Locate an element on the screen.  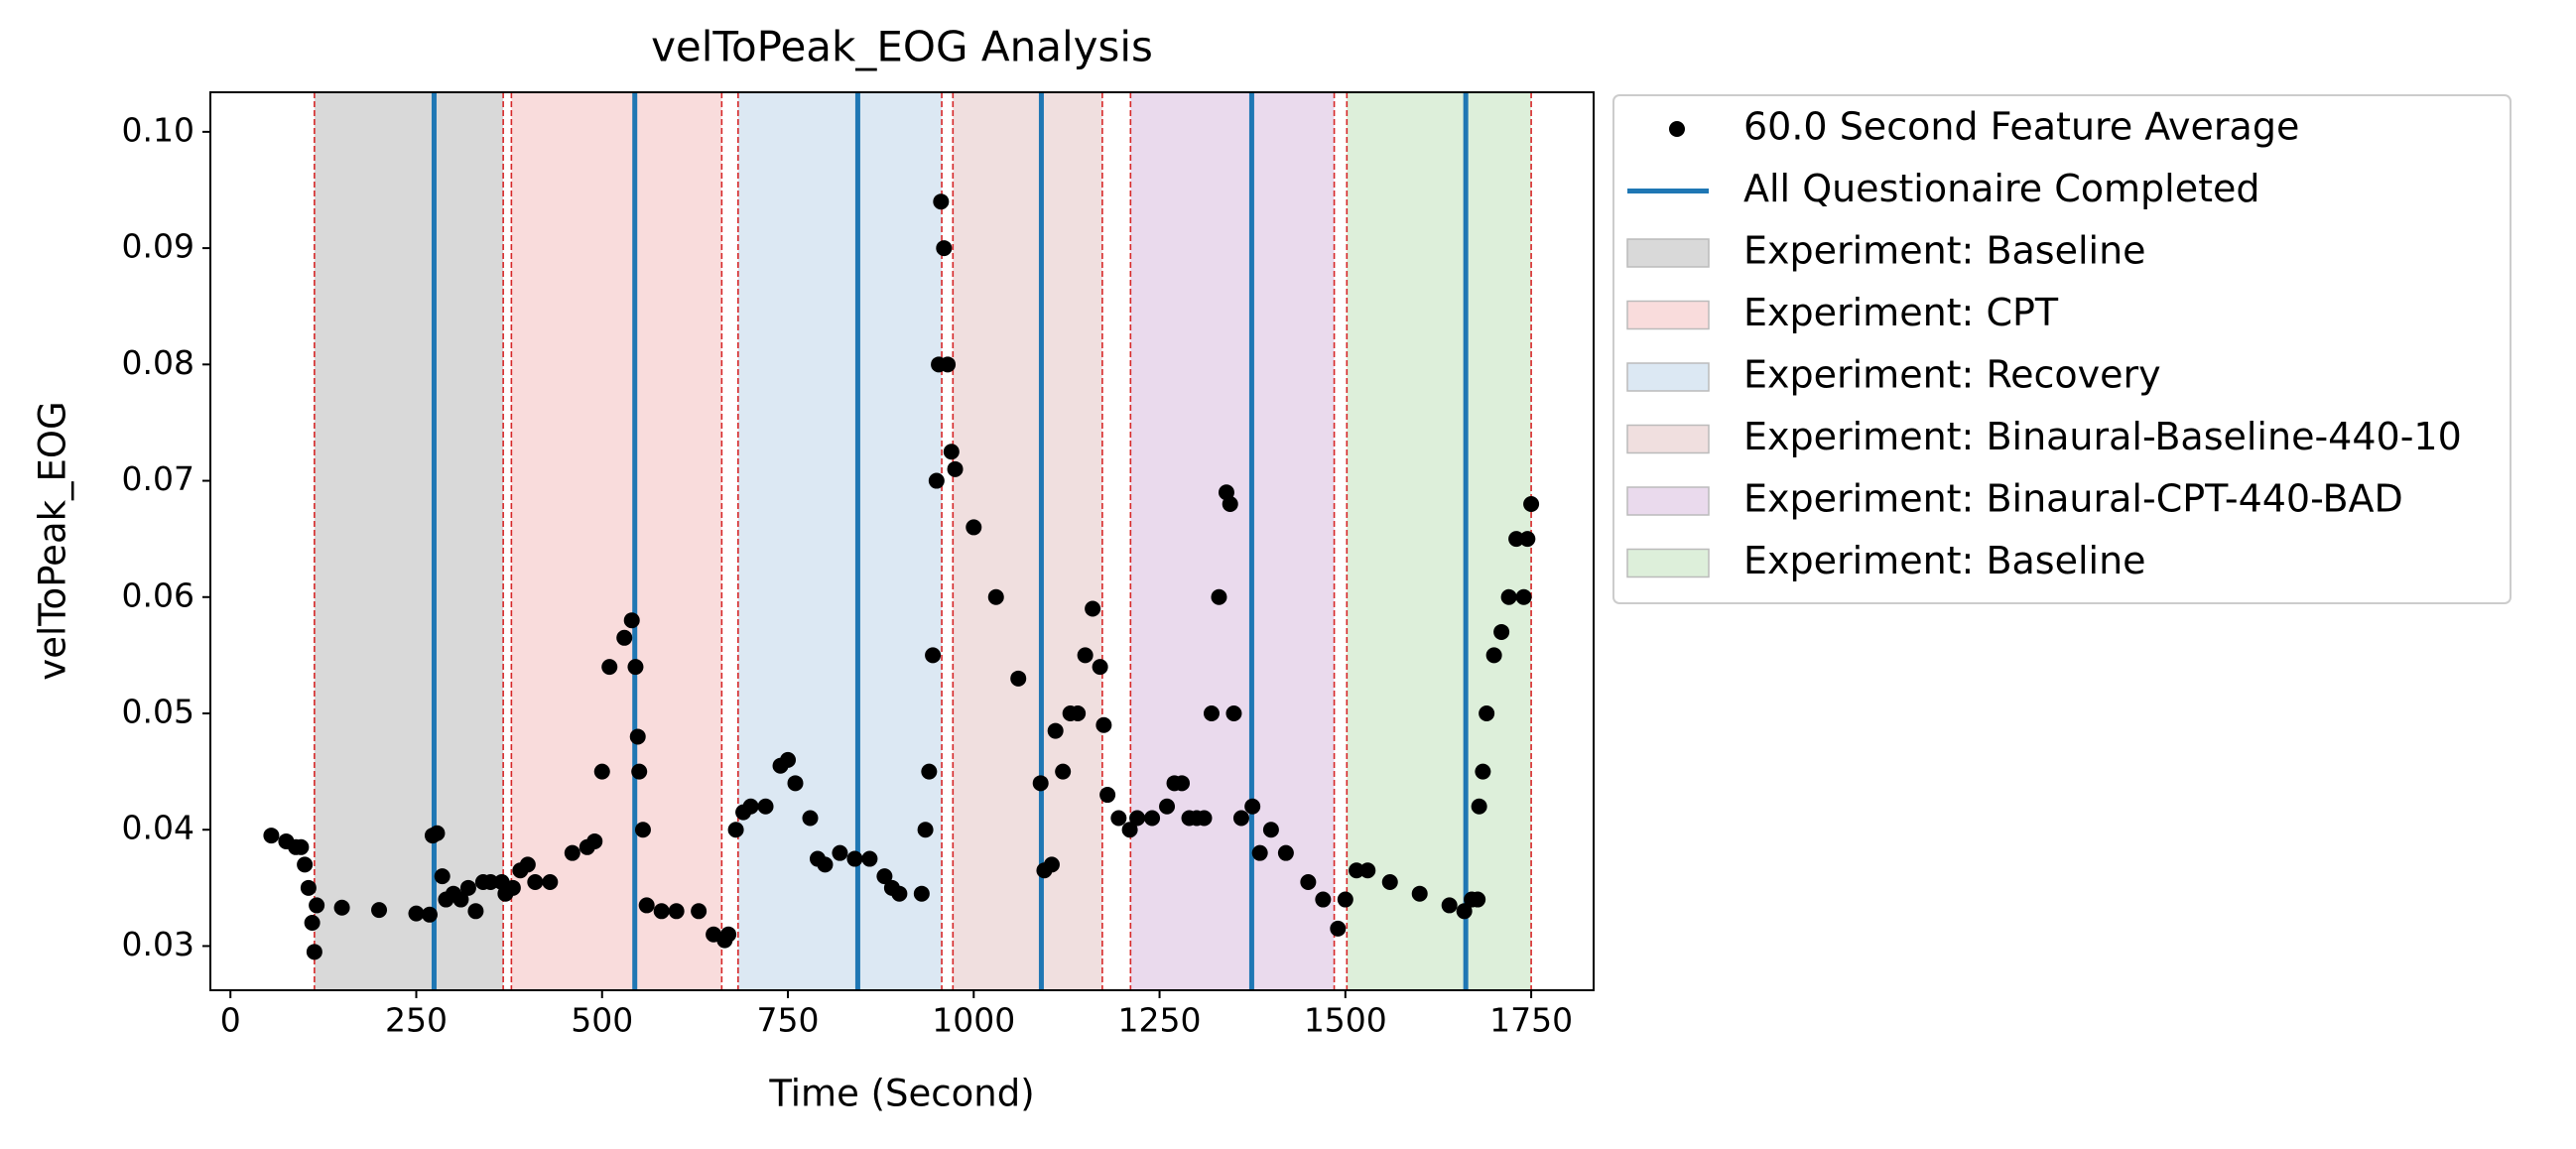
y-tick-label: 0.09 is located at coordinates (158, 246).